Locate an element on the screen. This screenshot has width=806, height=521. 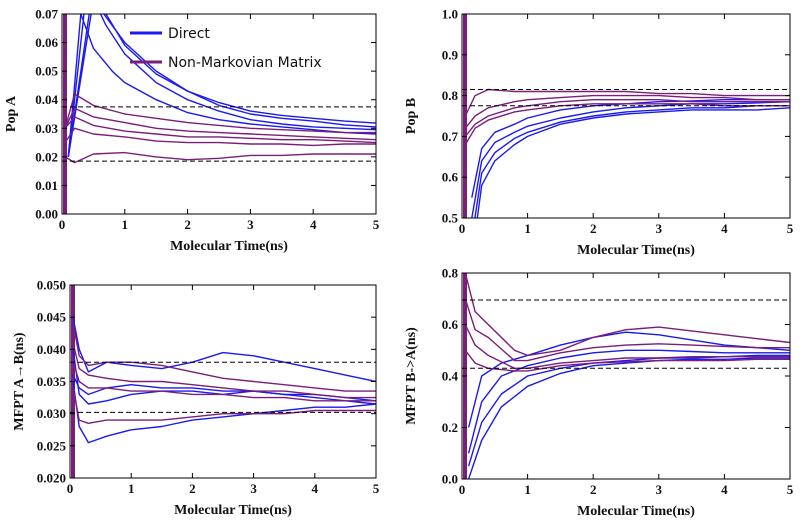
y-tick-label: 0.050 is located at coordinates (51, 285).